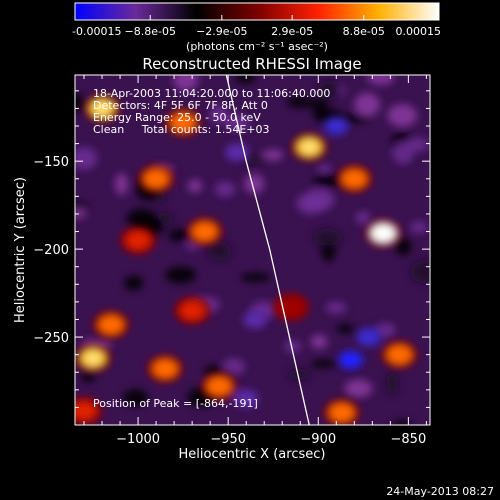 The width and height of the screenshot is (500, 500). I want to click on x-axis-tick-labels: −1000 −950 −900 −850, so click(271, 439).